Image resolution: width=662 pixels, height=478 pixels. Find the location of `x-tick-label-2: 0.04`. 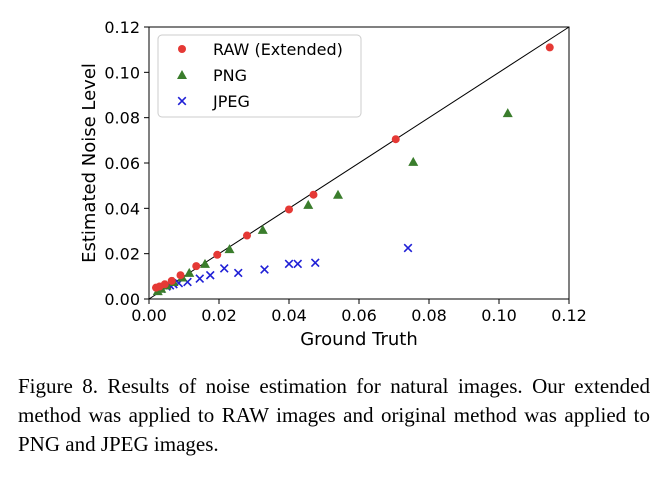

x-tick-label-2: 0.04 is located at coordinates (289, 315).